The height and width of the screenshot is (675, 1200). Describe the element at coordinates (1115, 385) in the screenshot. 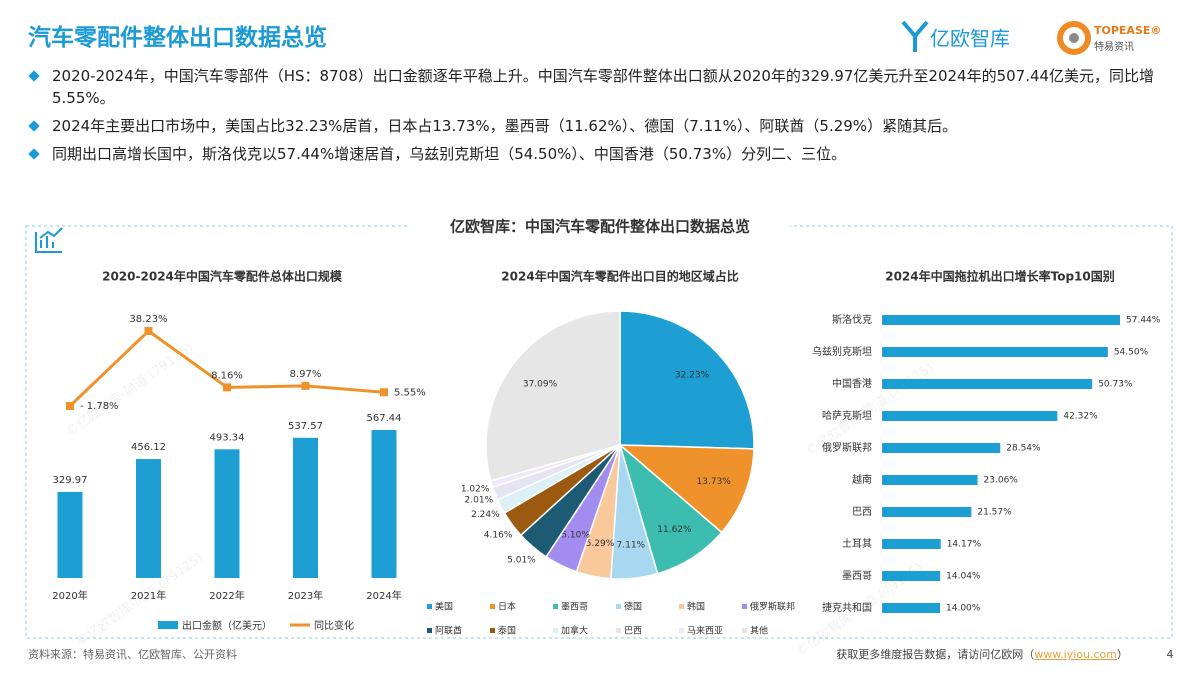

I see `bar-label: 50.73%` at that location.